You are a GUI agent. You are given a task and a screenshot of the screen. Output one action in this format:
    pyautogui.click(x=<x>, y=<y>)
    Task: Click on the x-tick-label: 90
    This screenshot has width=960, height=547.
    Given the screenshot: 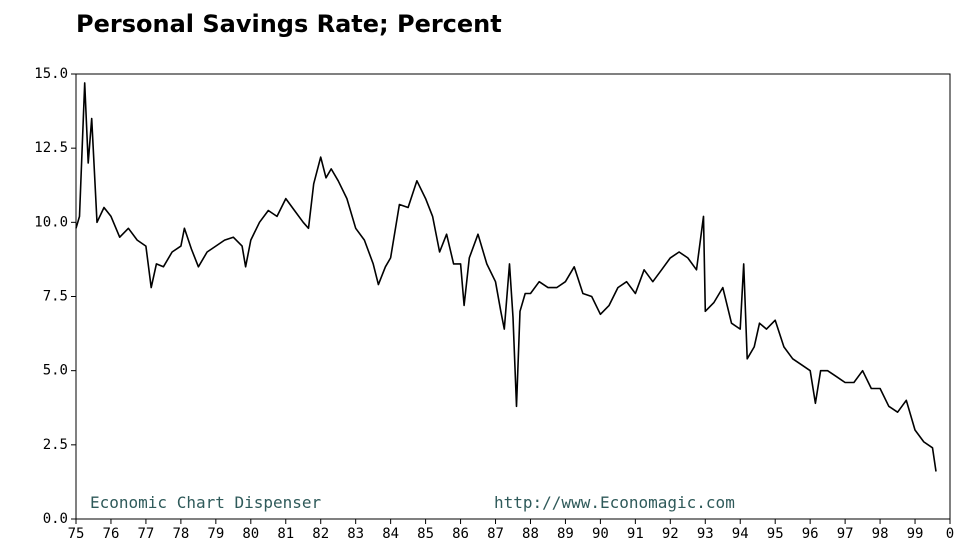 What is the action you would take?
    pyautogui.click(x=600, y=534)
    